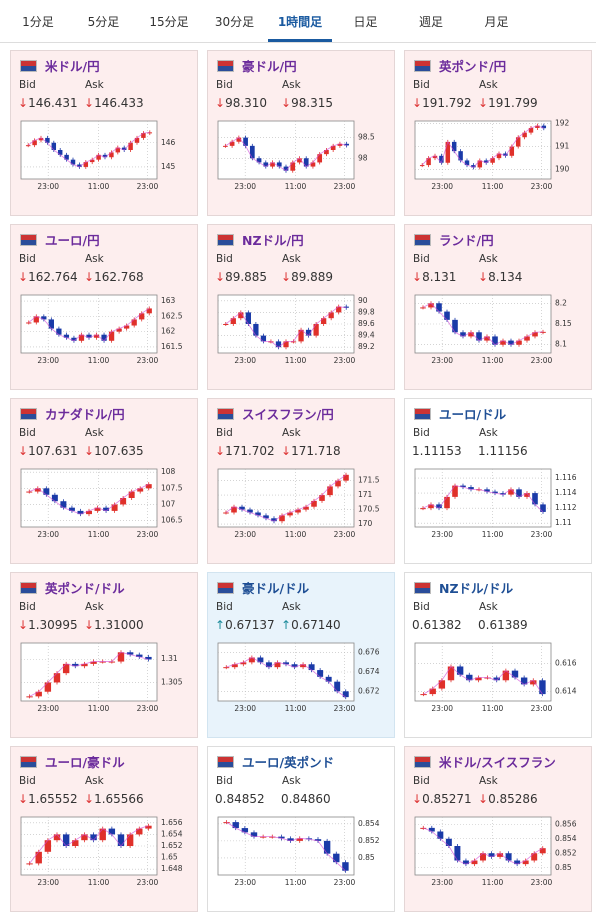 This screenshot has width=596, height=918. What do you see at coordinates (53, 277) in the screenshot?
I see `bid-price: 162.764` at bounding box center [53, 277].